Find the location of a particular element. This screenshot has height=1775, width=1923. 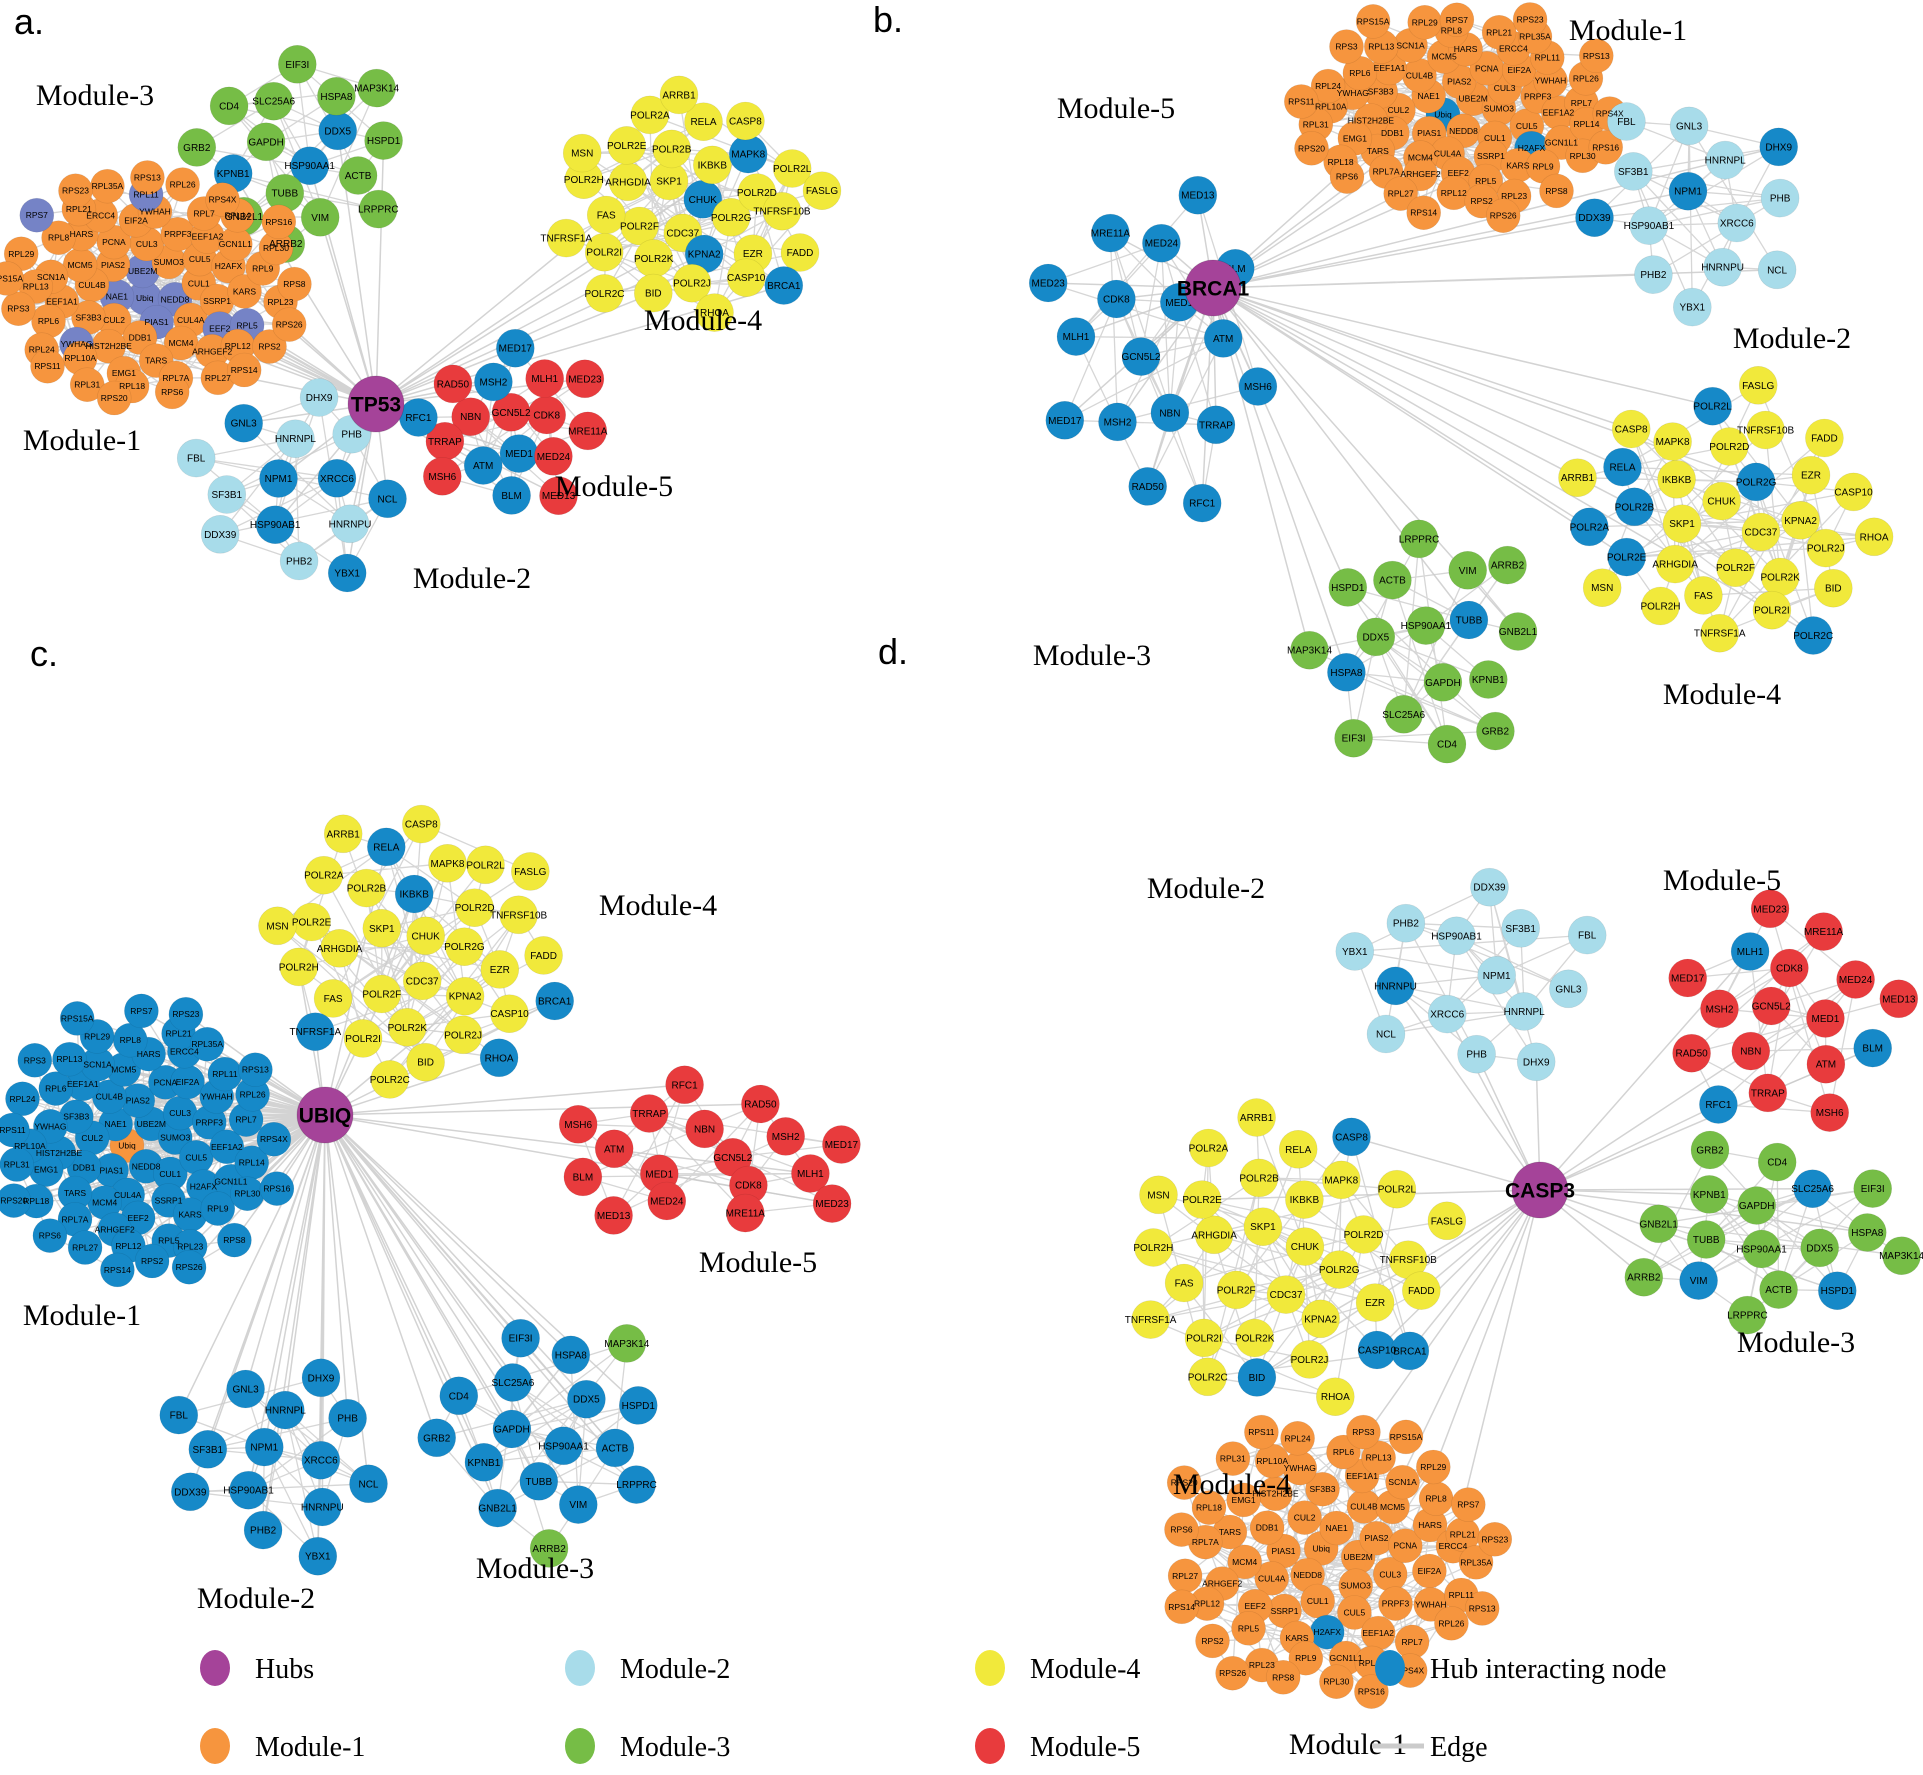

node-label-POLR2A: POLR2A is located at coordinates (324, 876).